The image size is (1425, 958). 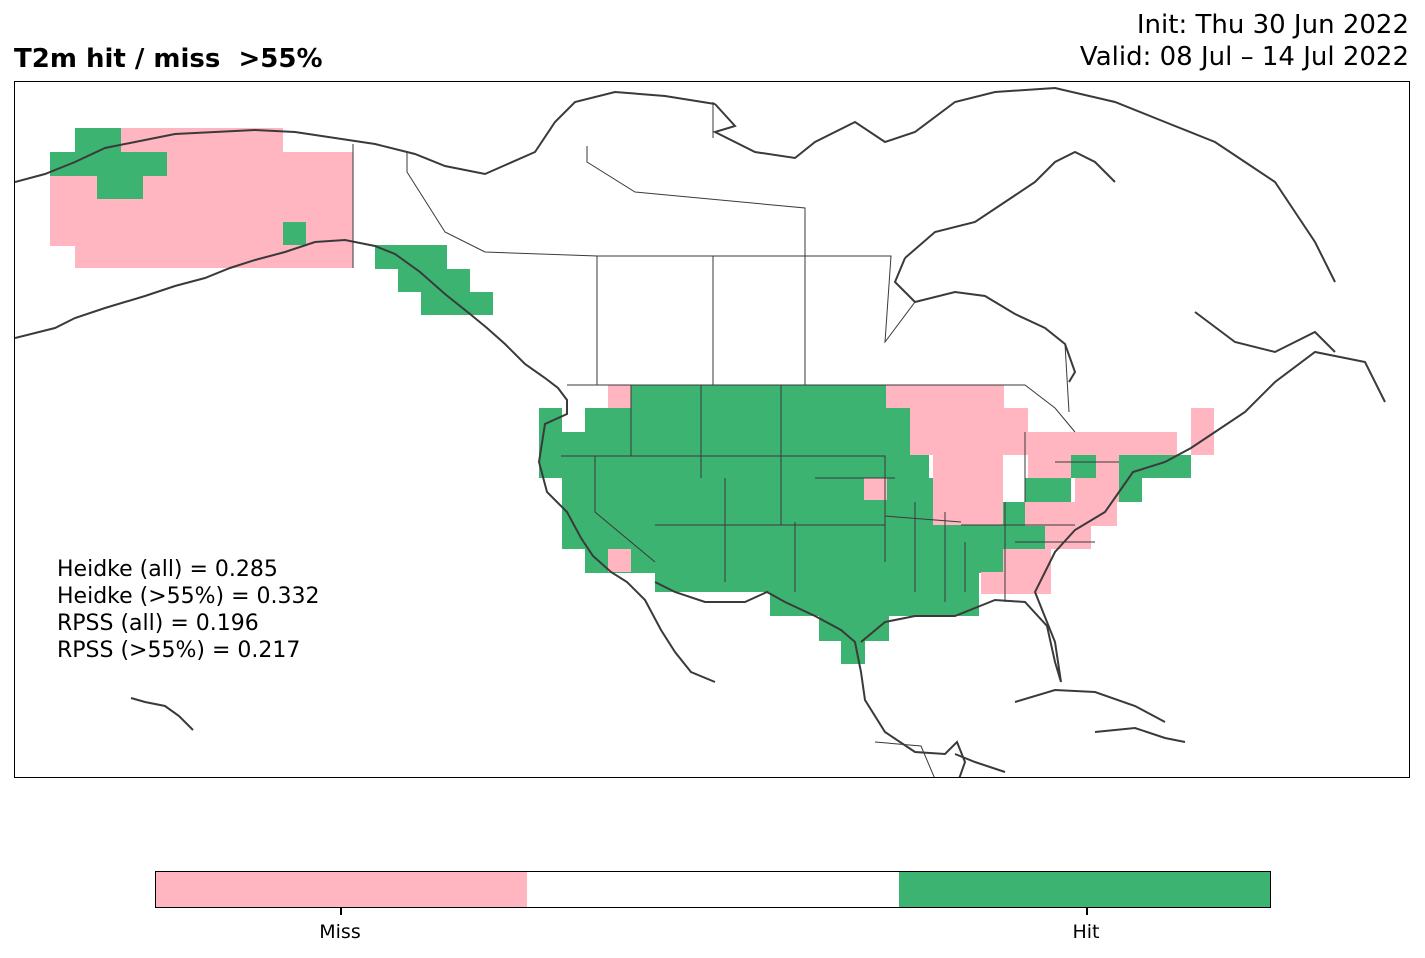 I want to click on colorbar-tick-miss, so click(x=341, y=911).